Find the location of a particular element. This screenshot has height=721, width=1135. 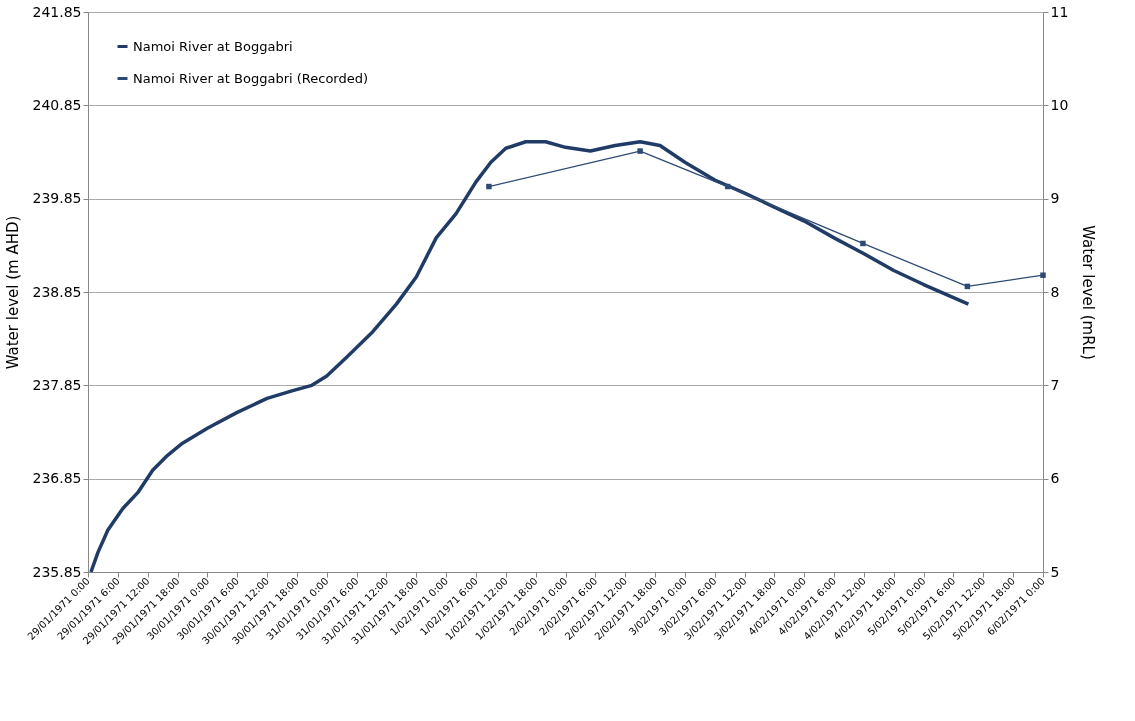

y2-tick-label: 7 is located at coordinates (1055, 384).